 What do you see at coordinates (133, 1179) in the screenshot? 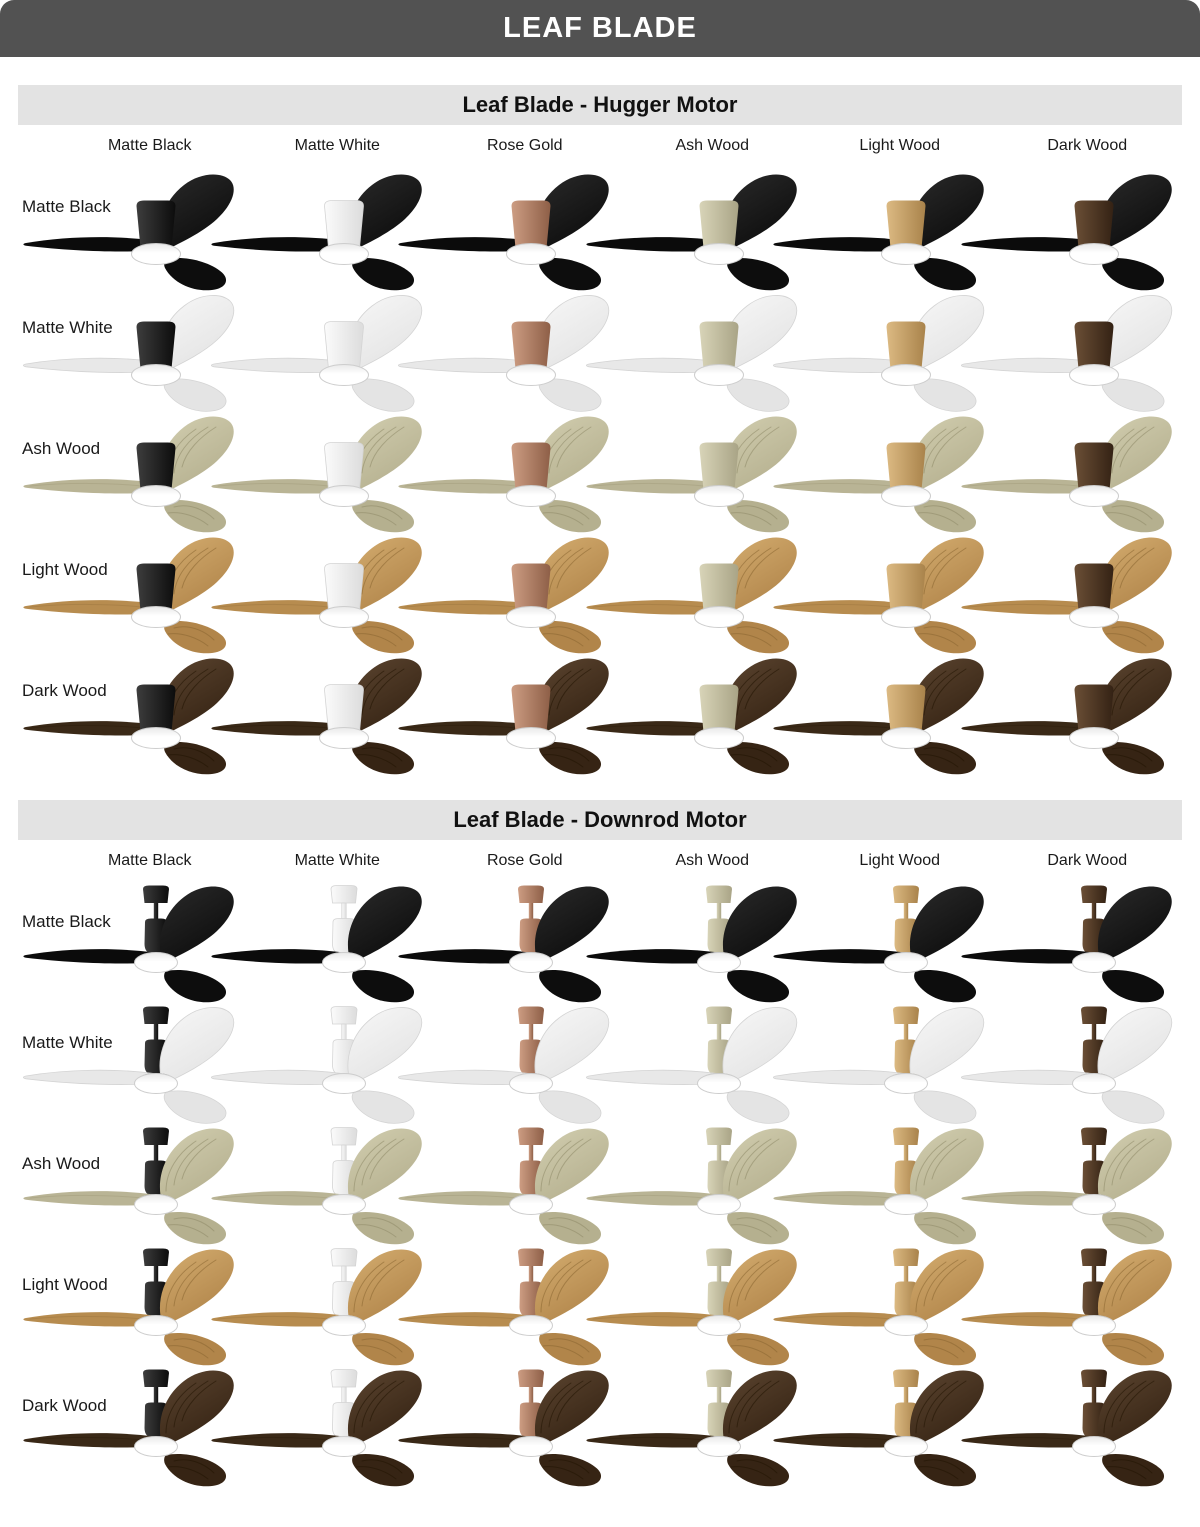
I see `fan-downrod-motor-matte-black-blades-ash-wood` at bounding box center [133, 1179].